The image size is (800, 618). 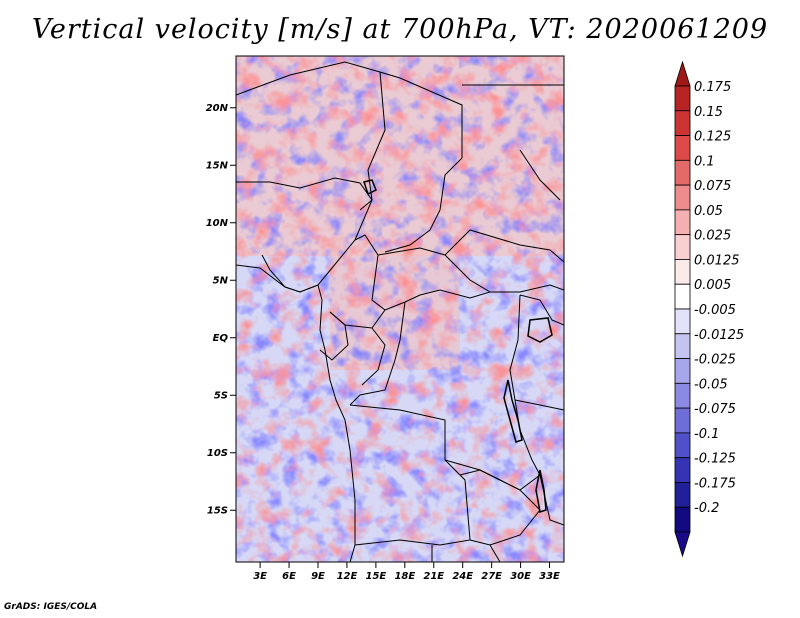 I want to click on colorbar-label: 0.1, so click(x=704, y=161).